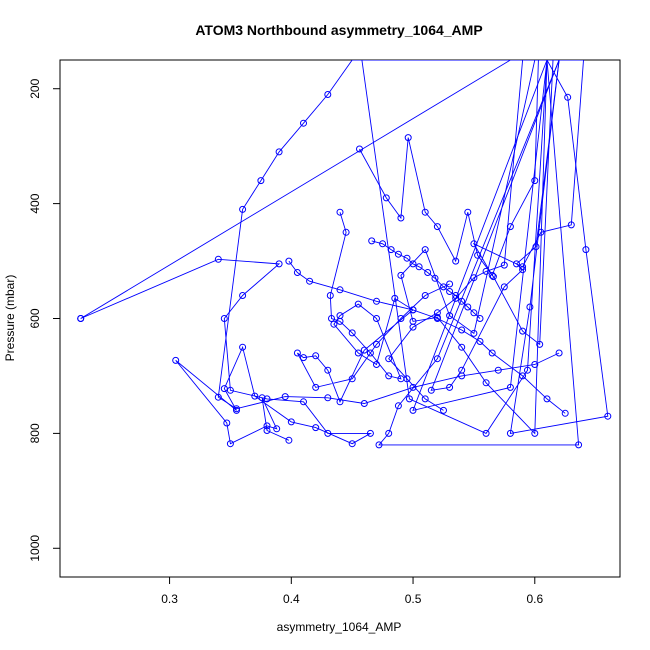  Describe the element at coordinates (413, 599) in the screenshot. I see `x-tick-label: 0.5` at that location.